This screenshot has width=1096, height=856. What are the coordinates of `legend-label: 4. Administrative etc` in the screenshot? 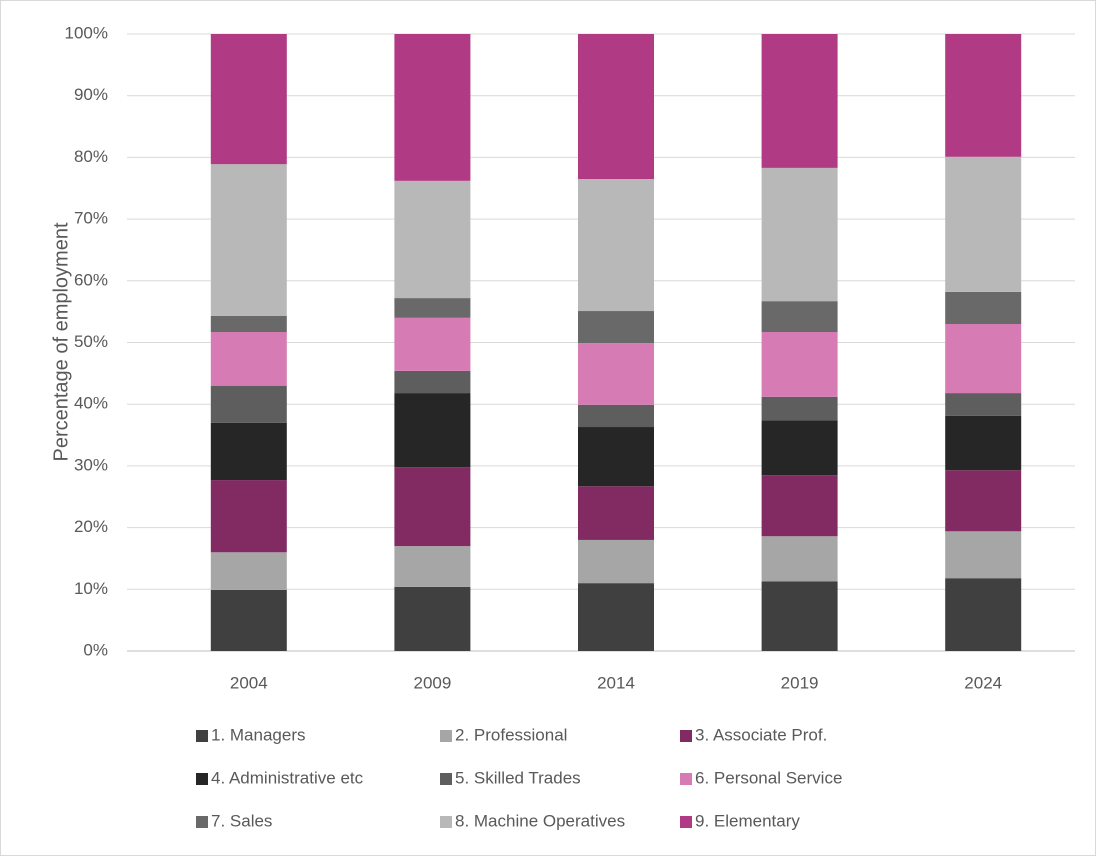 It's located at (287, 777).